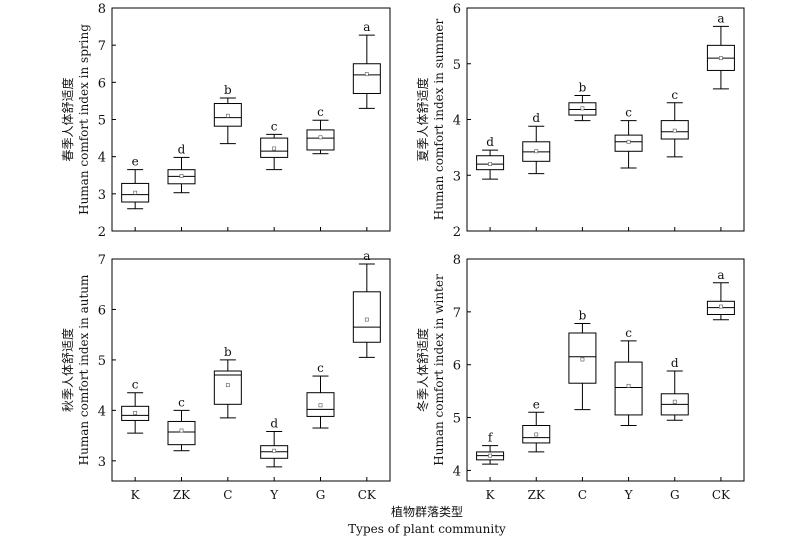  What do you see at coordinates (135, 182) in the screenshot?
I see `box-k: e` at bounding box center [135, 182].